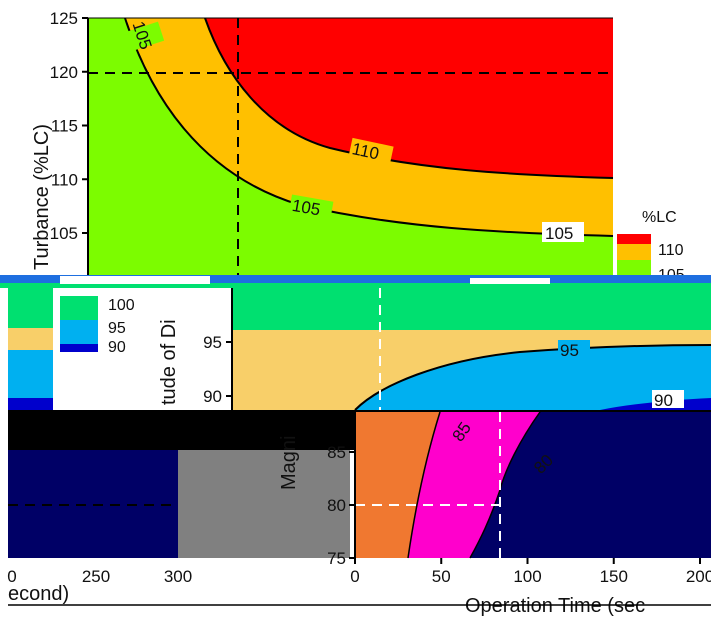 The height and width of the screenshot is (632, 711). I want to click on br-fill-navy, so click(590, 485).